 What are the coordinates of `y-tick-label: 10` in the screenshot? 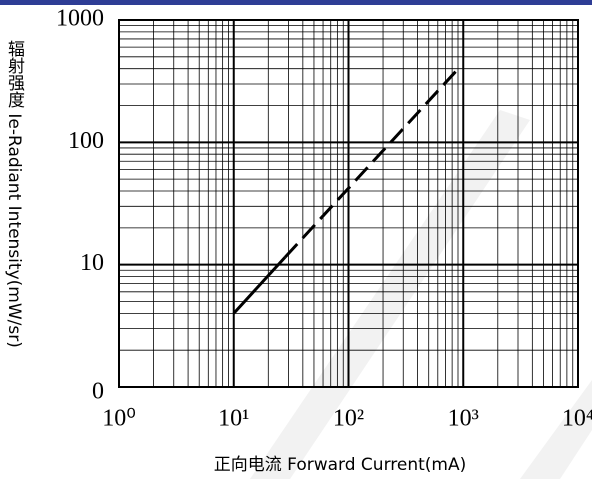 It's located at (92, 263).